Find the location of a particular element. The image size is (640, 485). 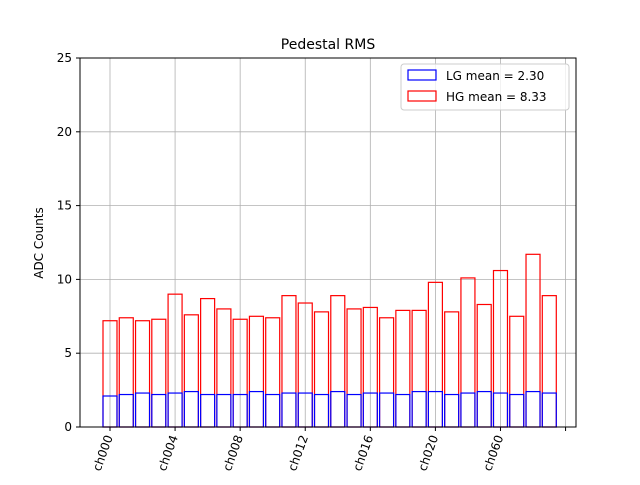

x-tick-label: ch000 is located at coordinates (103, 453).